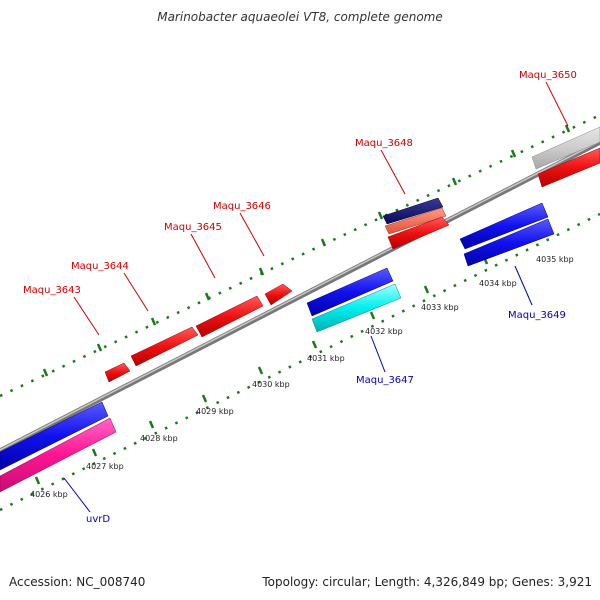  Describe the element at coordinates (242, 206) in the screenshot. I see `gene-label-maqu-3646: Maqu_3646` at that location.